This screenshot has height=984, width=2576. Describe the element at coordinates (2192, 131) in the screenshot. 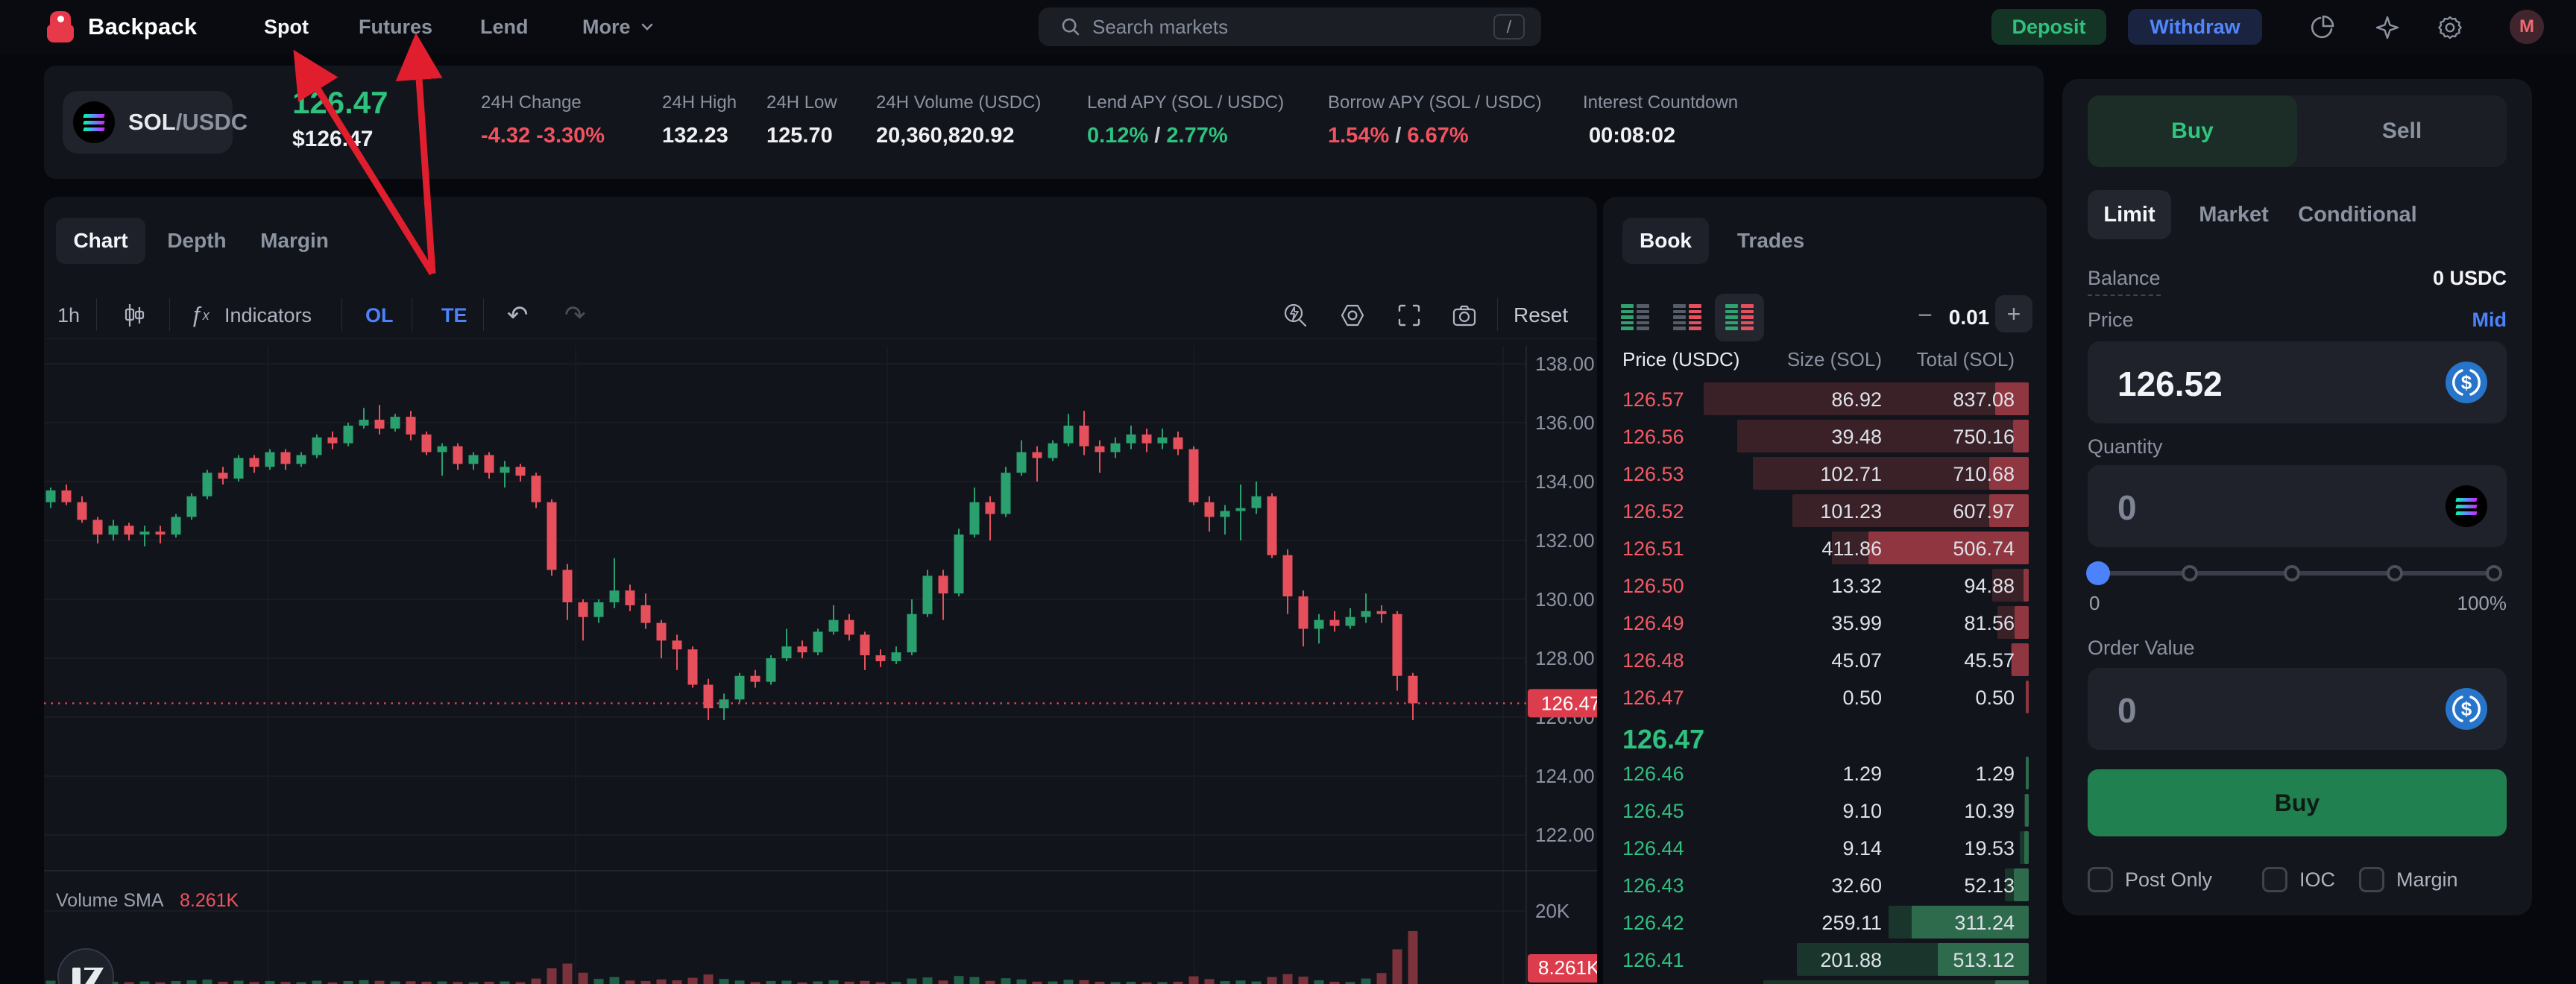

I see `side-buy-tab: Buy` at that location.